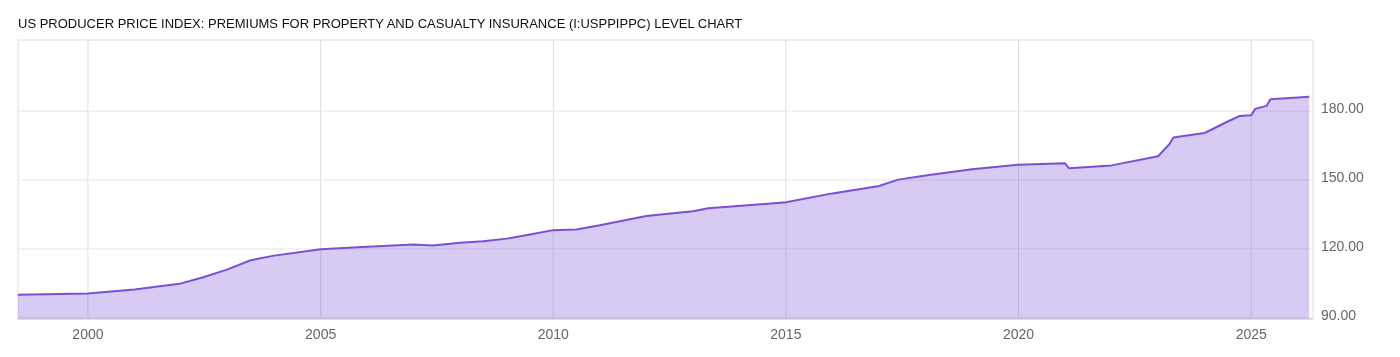  I want to click on x-tick-label: 2025, so click(1251, 334).